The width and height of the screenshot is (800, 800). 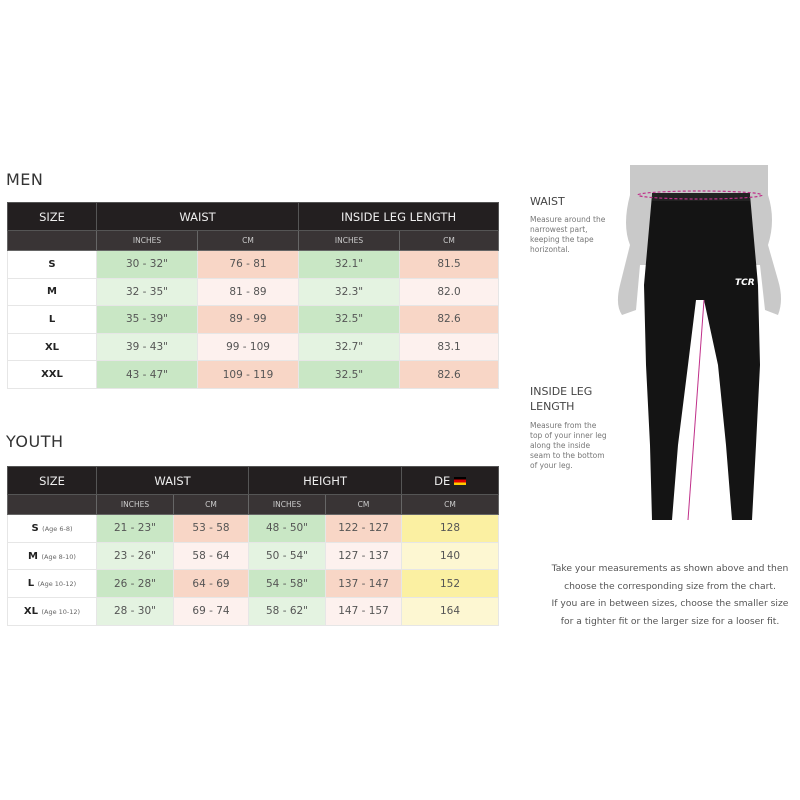 What do you see at coordinates (147, 264) in the screenshot?
I see `waist-inches-cell: 30 - 32"` at bounding box center [147, 264].